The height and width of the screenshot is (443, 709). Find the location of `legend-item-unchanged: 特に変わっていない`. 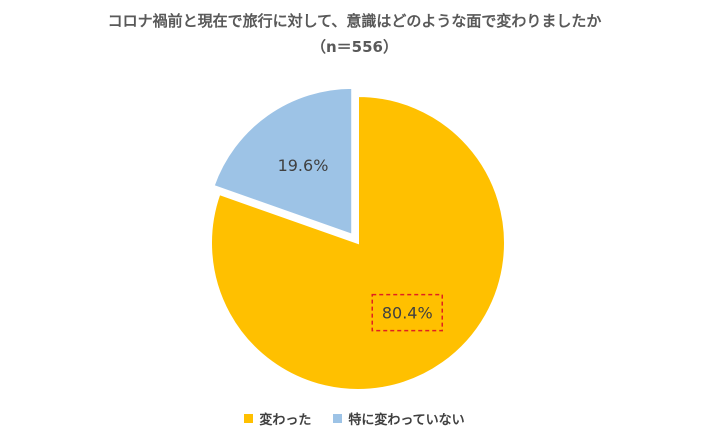

legend-item-unchanged: 特に変わっていない is located at coordinates (399, 418).